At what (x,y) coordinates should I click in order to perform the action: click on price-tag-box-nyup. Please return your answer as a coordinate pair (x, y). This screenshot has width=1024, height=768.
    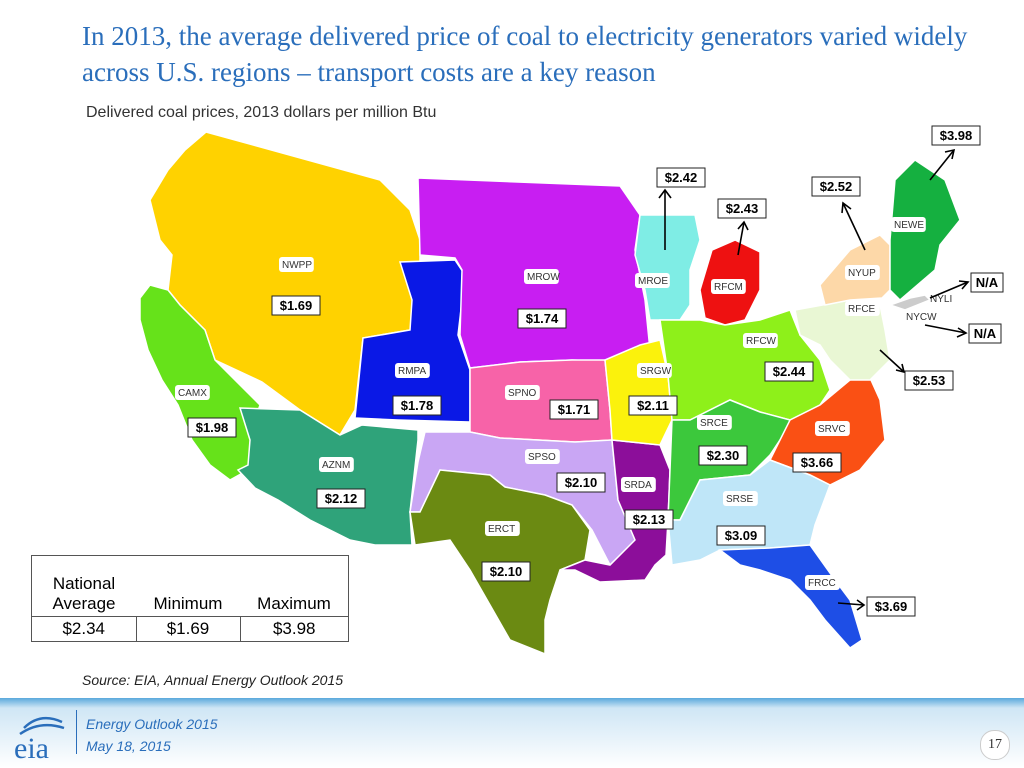
    Looking at the image, I should click on (836, 186).